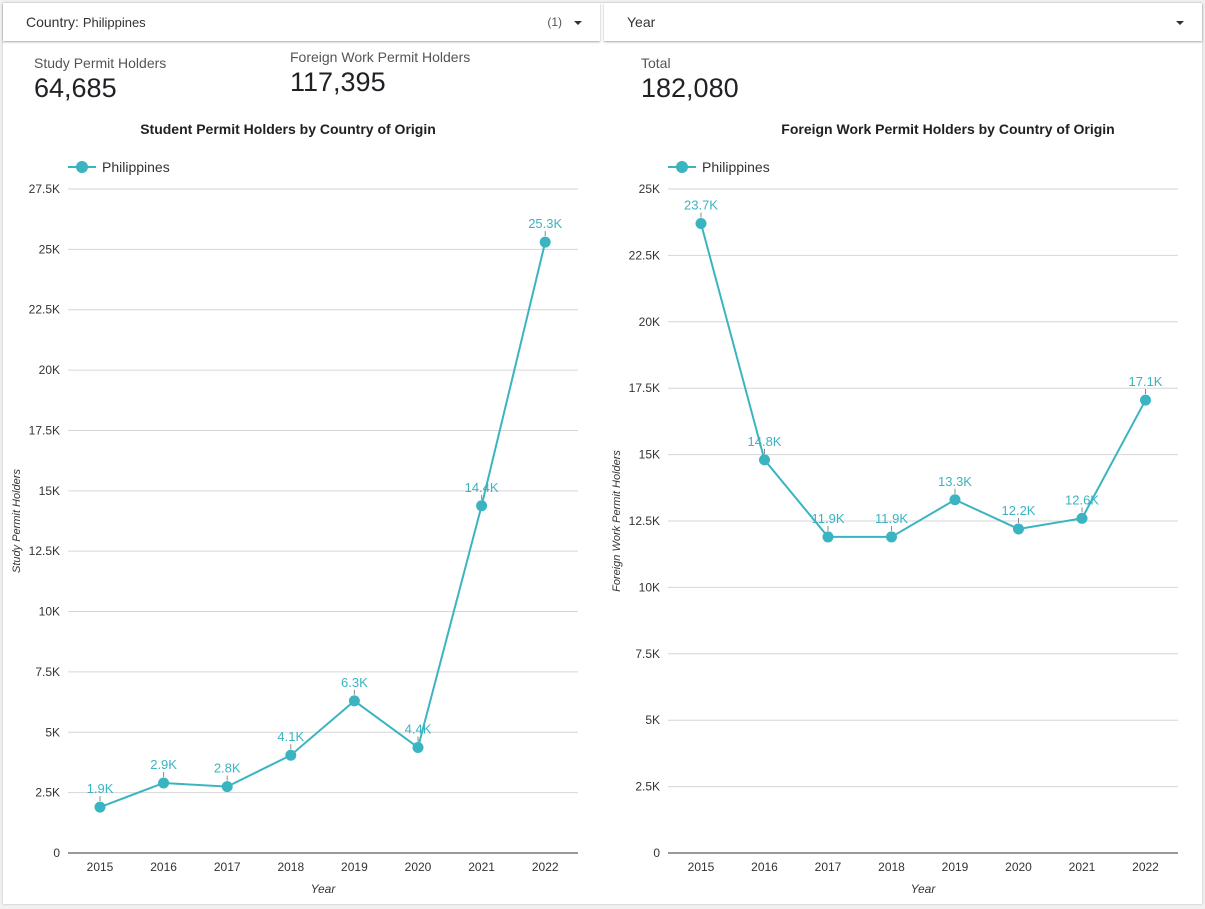 This screenshot has width=1205, height=909. I want to click on x-tick-label: 2018, so click(891, 867).